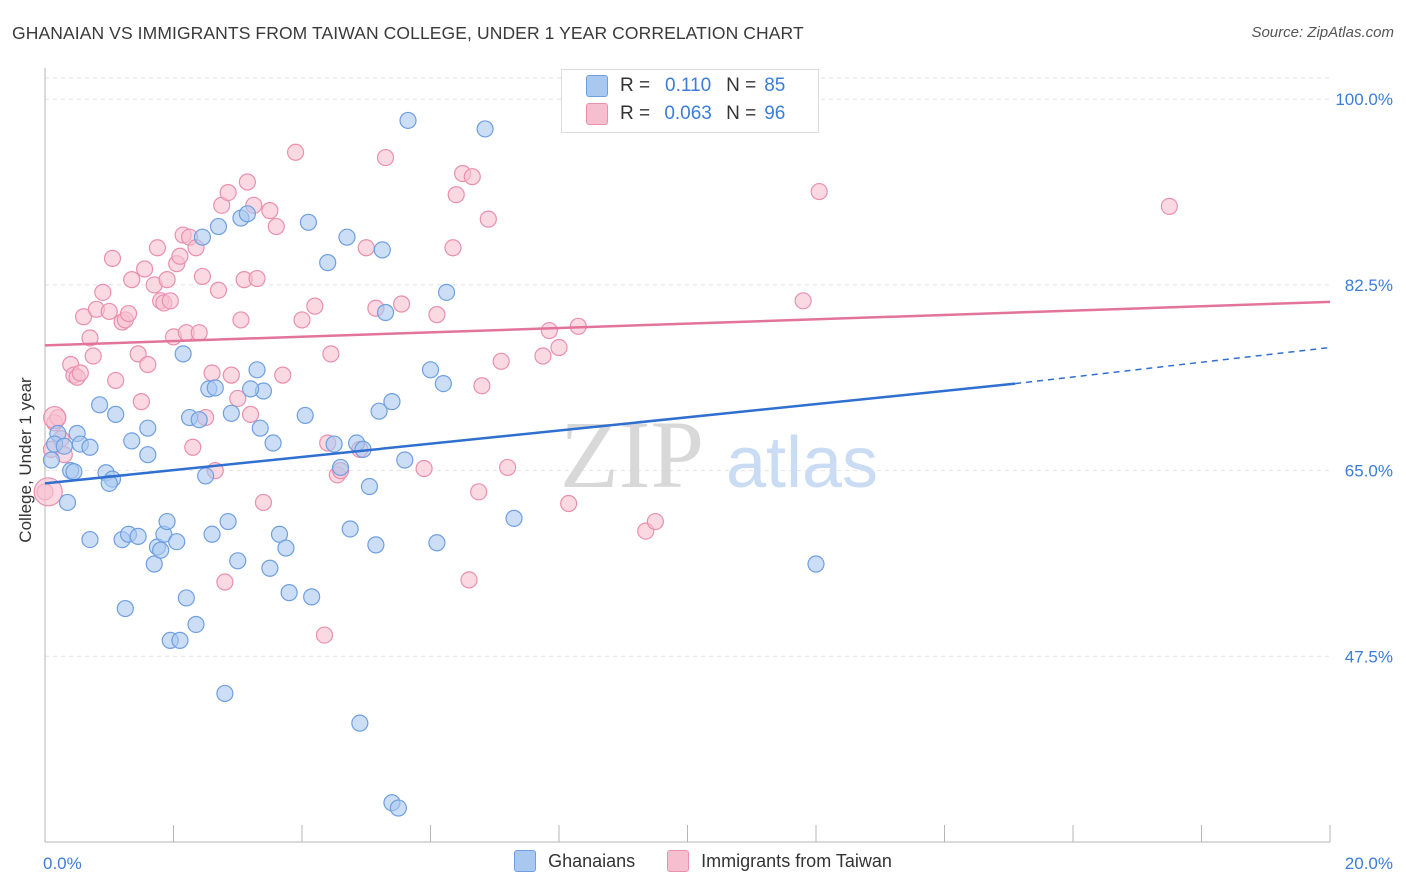 The width and height of the screenshot is (1406, 892). I want to click on x-tick-label-max: 20.0%, so click(1369, 863).